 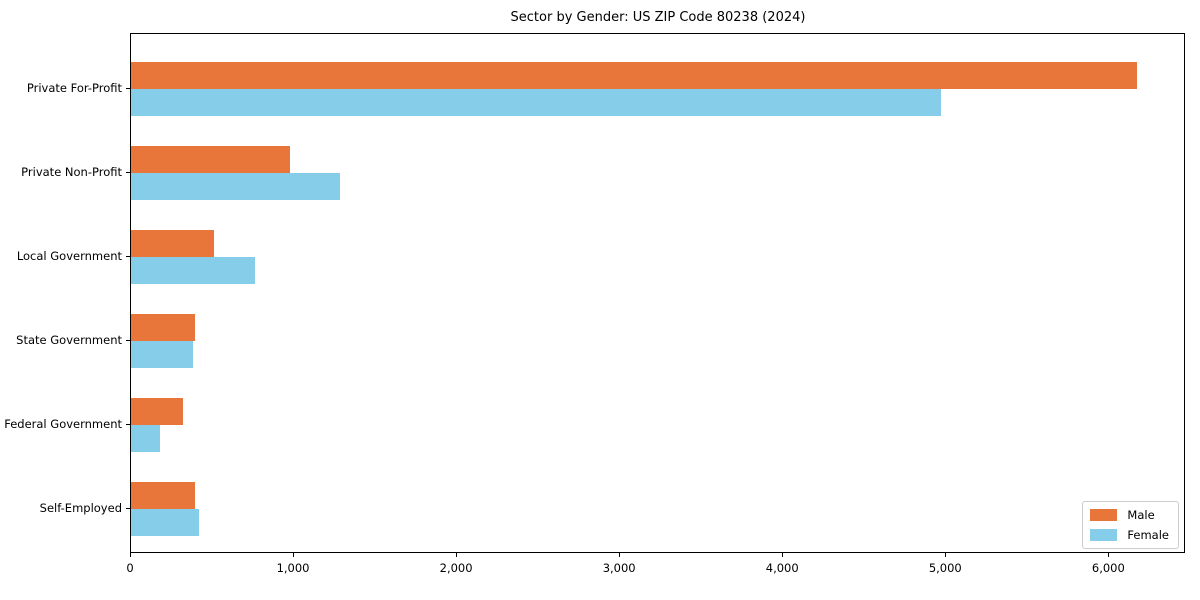 I want to click on bar-male-private-for-profit, so click(x=634, y=75).